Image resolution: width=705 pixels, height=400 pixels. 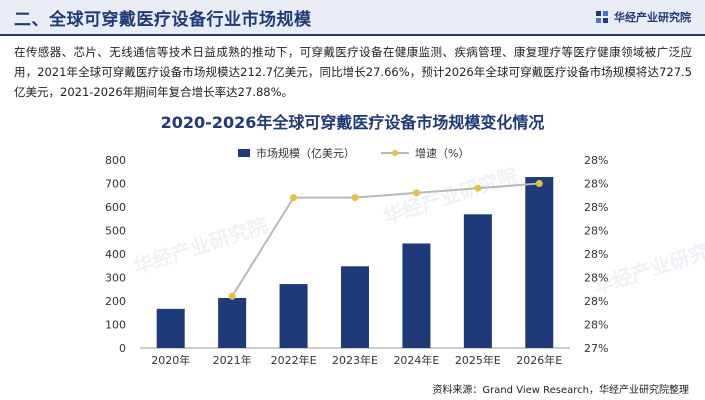 What do you see at coordinates (232, 360) in the screenshot?
I see `x-tick-label: 2021年` at bounding box center [232, 360].